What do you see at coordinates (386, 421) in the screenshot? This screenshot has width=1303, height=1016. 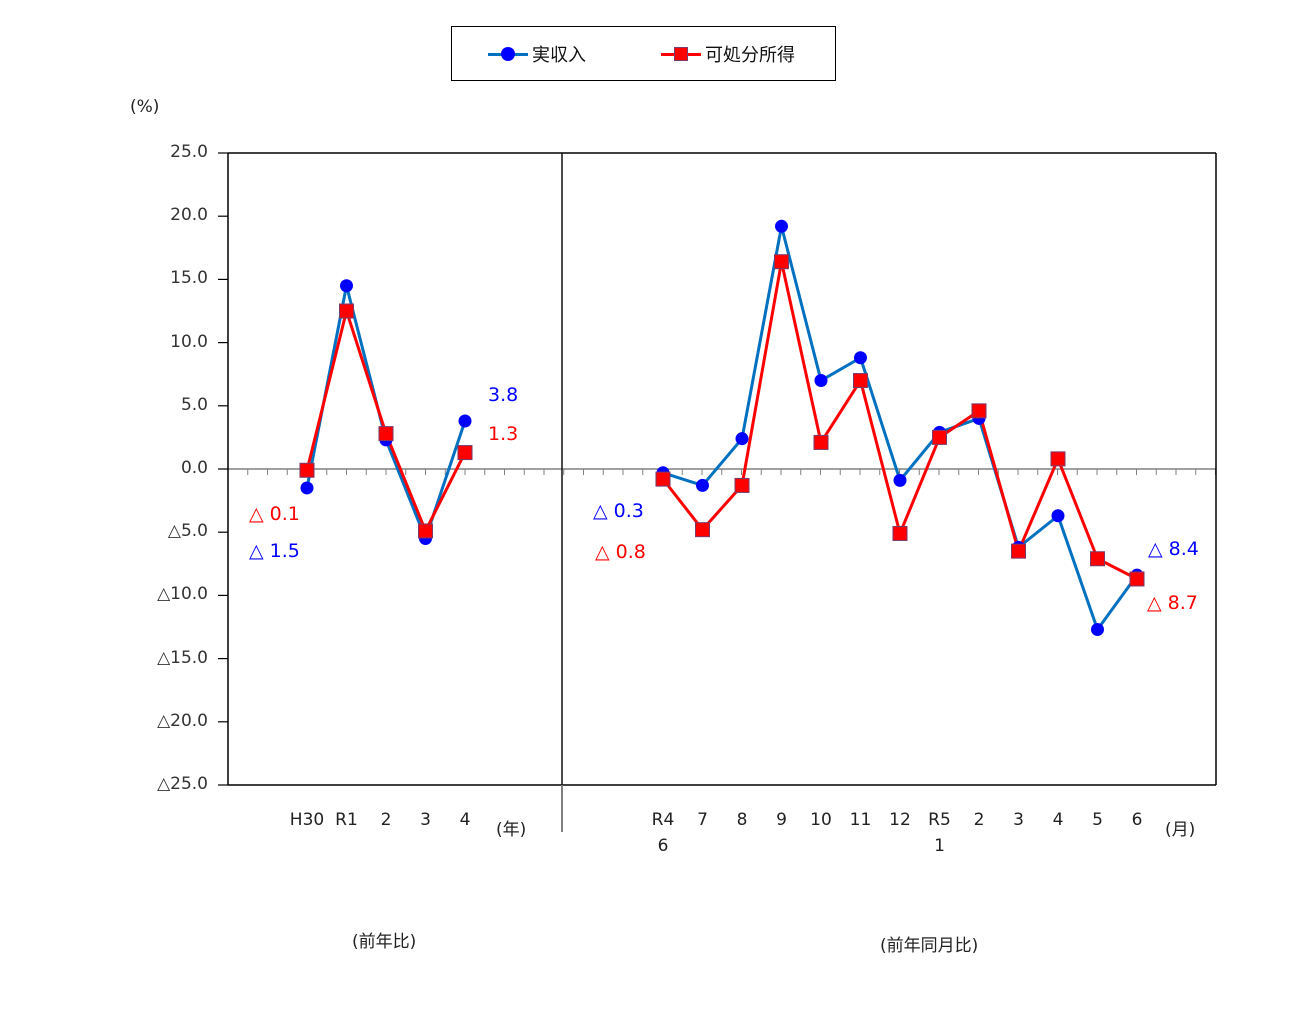 I see `disposable-line` at bounding box center [386, 421].